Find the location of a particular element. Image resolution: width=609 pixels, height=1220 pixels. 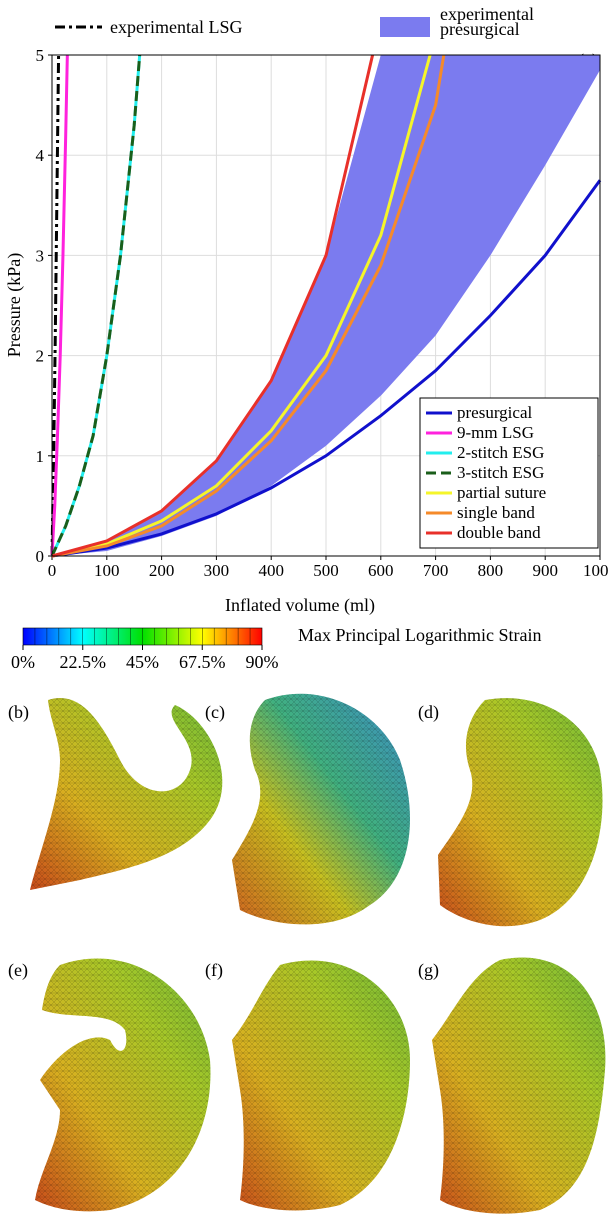

x-tick-label: 900 is located at coordinates (545, 570).